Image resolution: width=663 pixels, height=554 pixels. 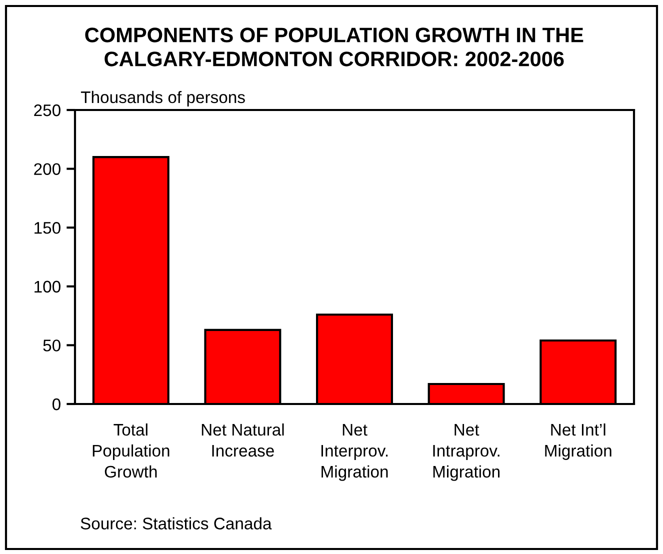 I want to click on x-tick-label: Net Intraprov. Migration, so click(x=466, y=452).